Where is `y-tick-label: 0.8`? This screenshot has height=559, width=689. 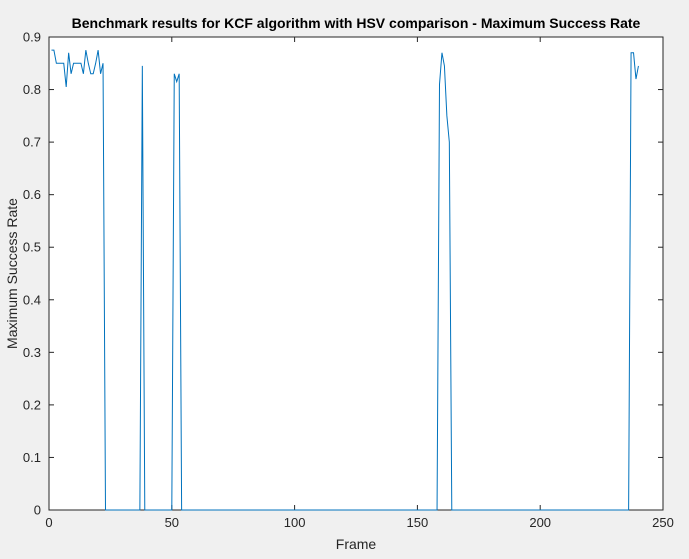
y-tick-label: 0.8 is located at coordinates (32, 89).